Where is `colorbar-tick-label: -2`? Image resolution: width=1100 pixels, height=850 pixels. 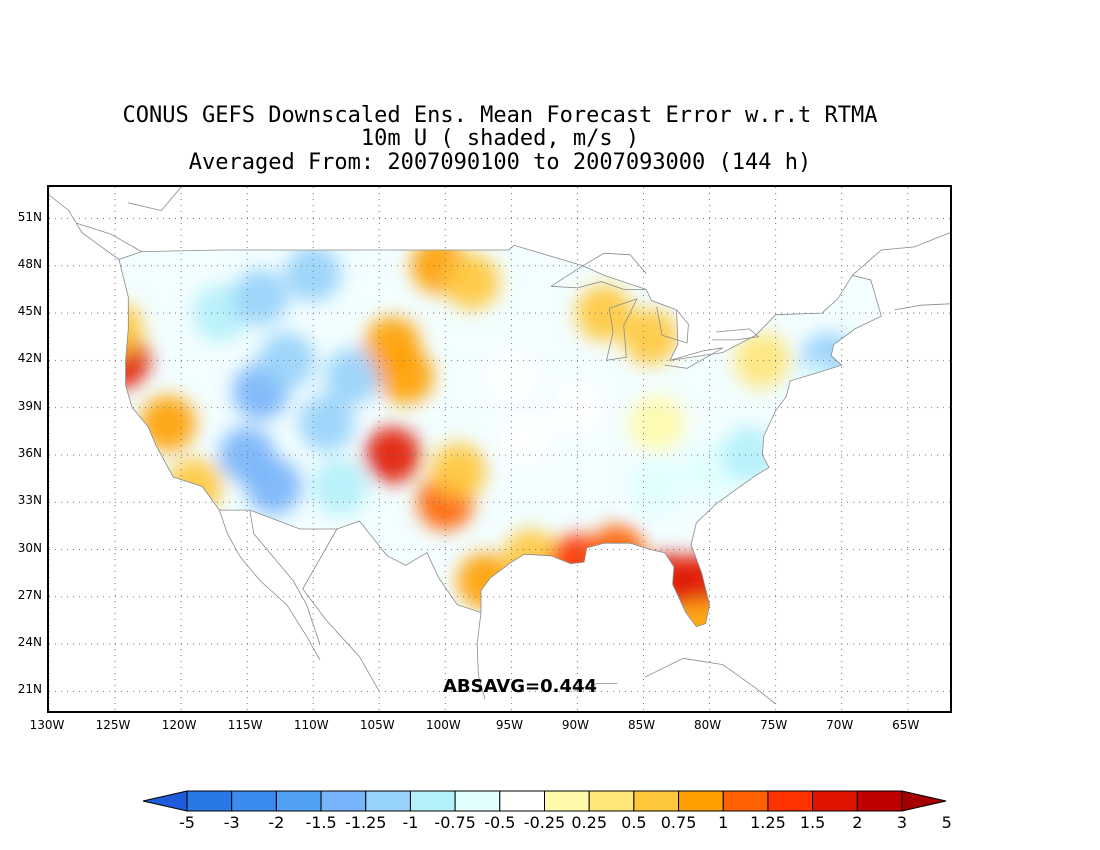 colorbar-tick-label: -2 is located at coordinates (276, 822).